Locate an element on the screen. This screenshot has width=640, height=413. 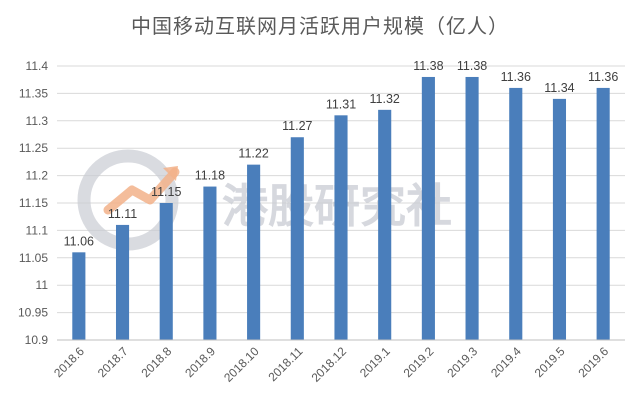
data-label: 11.11 is located at coordinates (122, 214).